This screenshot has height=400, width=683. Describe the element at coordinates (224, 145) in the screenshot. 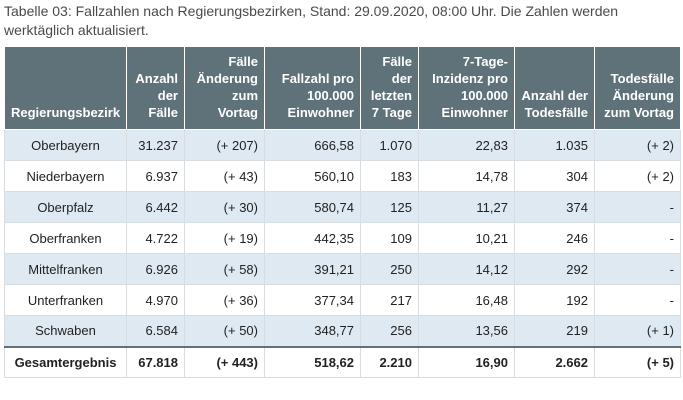

I see `cell-aenderung: (+ 207)` at that location.